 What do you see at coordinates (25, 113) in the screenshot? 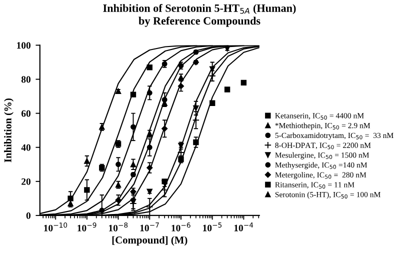
I see `y-tick-label: 60` at bounding box center [25, 113].